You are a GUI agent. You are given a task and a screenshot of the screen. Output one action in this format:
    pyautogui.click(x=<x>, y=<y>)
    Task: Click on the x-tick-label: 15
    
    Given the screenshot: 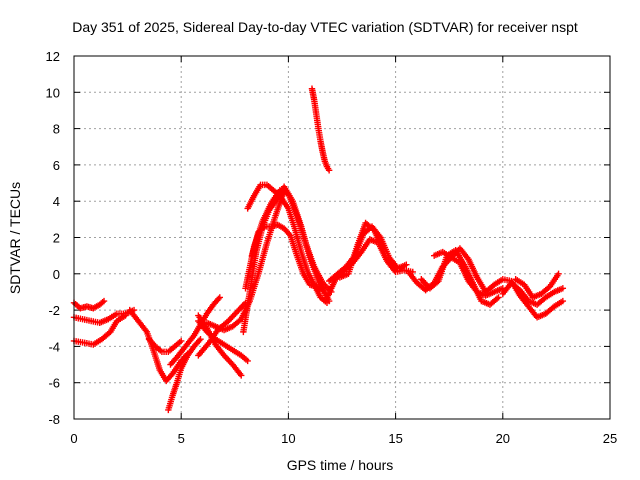 What is the action you would take?
    pyautogui.click(x=395, y=438)
    